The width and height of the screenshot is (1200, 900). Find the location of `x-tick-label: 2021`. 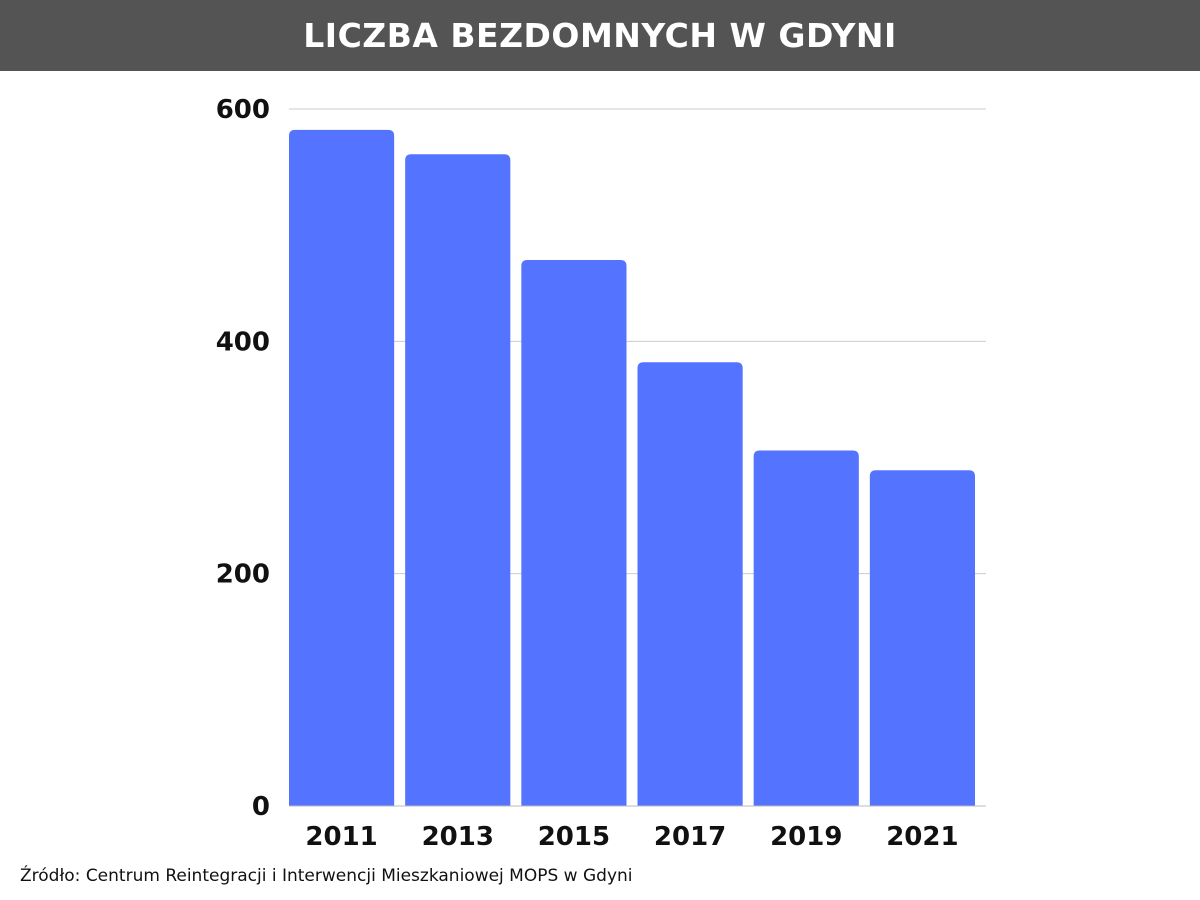

x-tick-label: 2021 is located at coordinates (922, 837).